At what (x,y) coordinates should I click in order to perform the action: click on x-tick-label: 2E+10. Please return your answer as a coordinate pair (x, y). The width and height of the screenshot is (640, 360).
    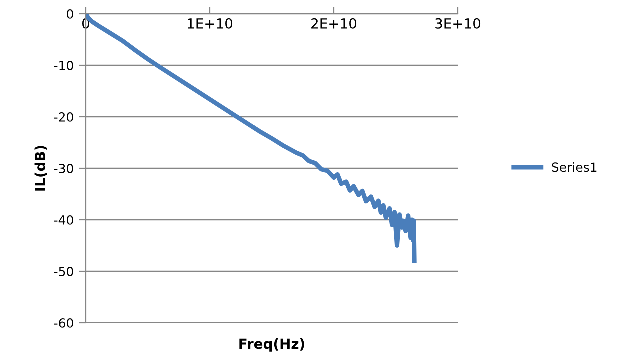
    Looking at the image, I should click on (334, 23).